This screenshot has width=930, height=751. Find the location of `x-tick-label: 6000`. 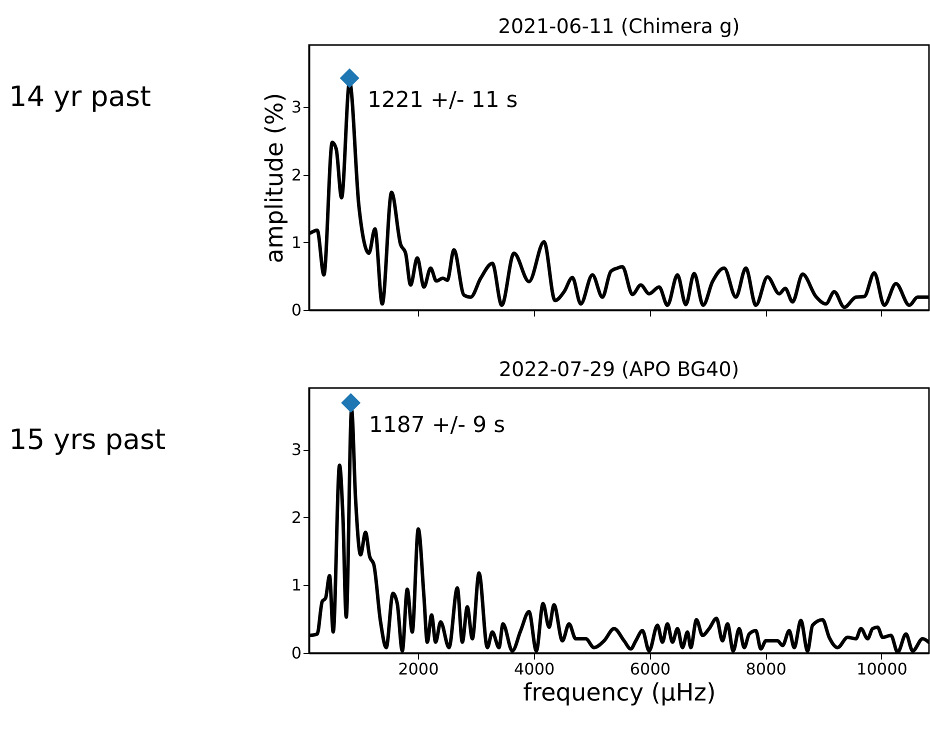

x-tick-label: 6000 is located at coordinates (650, 669).